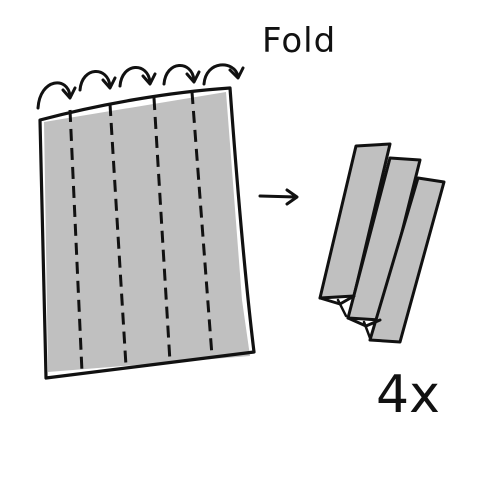  What do you see at coordinates (299, 41) in the screenshot?
I see `fold-label: Fold` at bounding box center [299, 41].